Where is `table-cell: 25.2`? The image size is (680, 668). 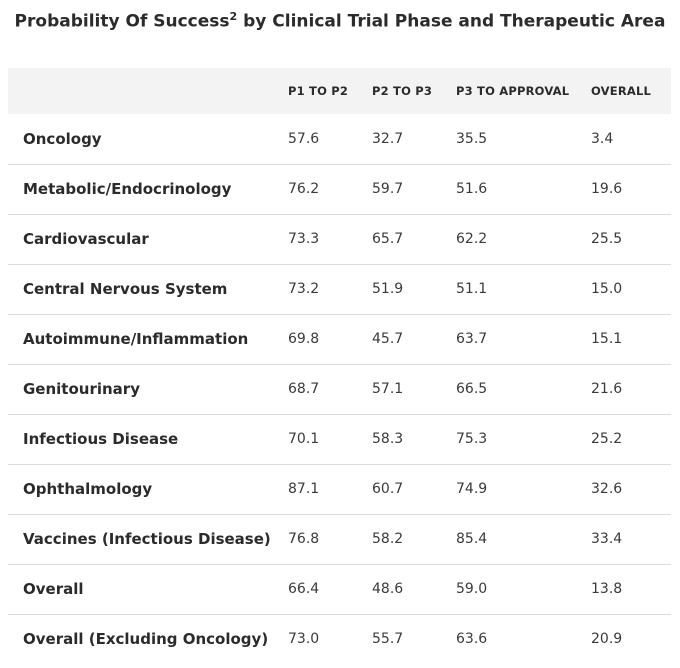 table-cell: 25.2 is located at coordinates (607, 439).